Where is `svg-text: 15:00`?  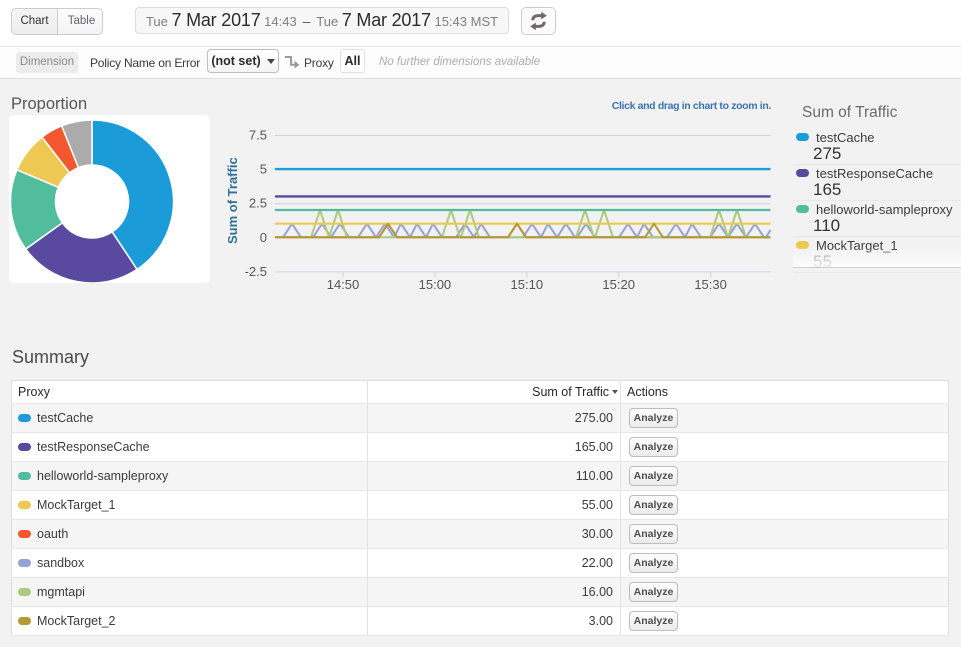
svg-text: 15:00 is located at coordinates (435, 284).